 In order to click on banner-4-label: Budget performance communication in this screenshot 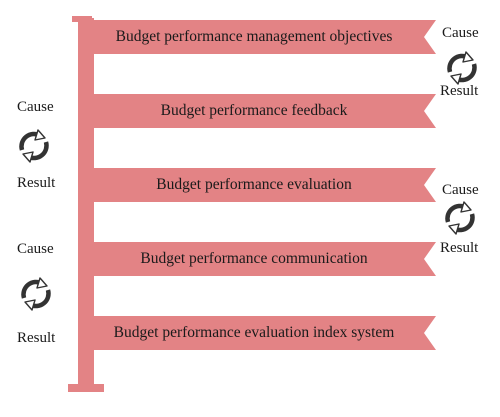, I will do `click(254, 258)`.